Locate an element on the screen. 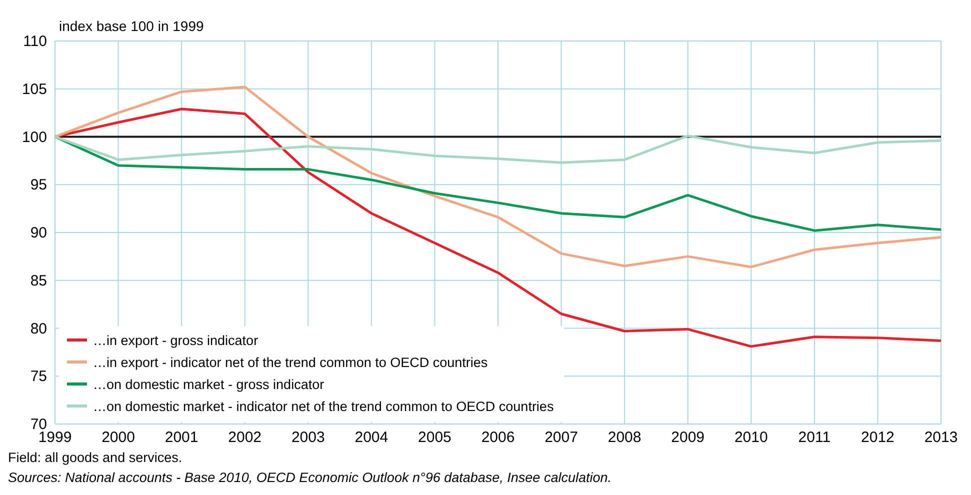 The image size is (971, 495). y-tick-label: 110 is located at coordinates (35, 41).